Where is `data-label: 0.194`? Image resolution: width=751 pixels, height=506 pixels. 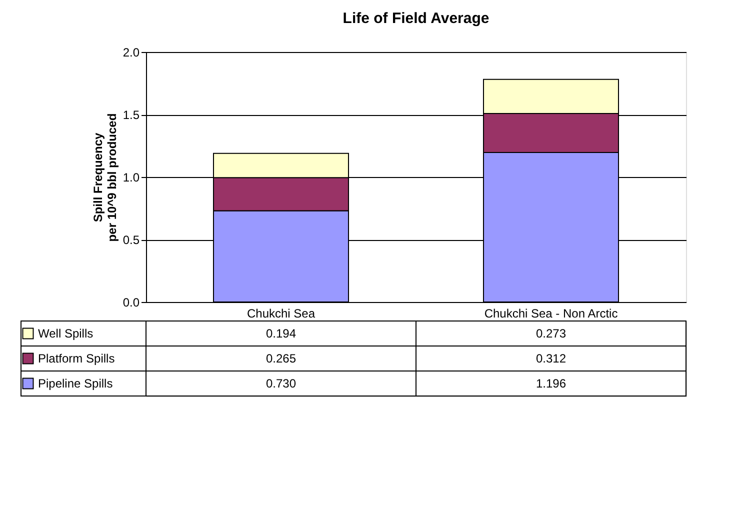 data-label: 0.194 is located at coordinates (281, 333).